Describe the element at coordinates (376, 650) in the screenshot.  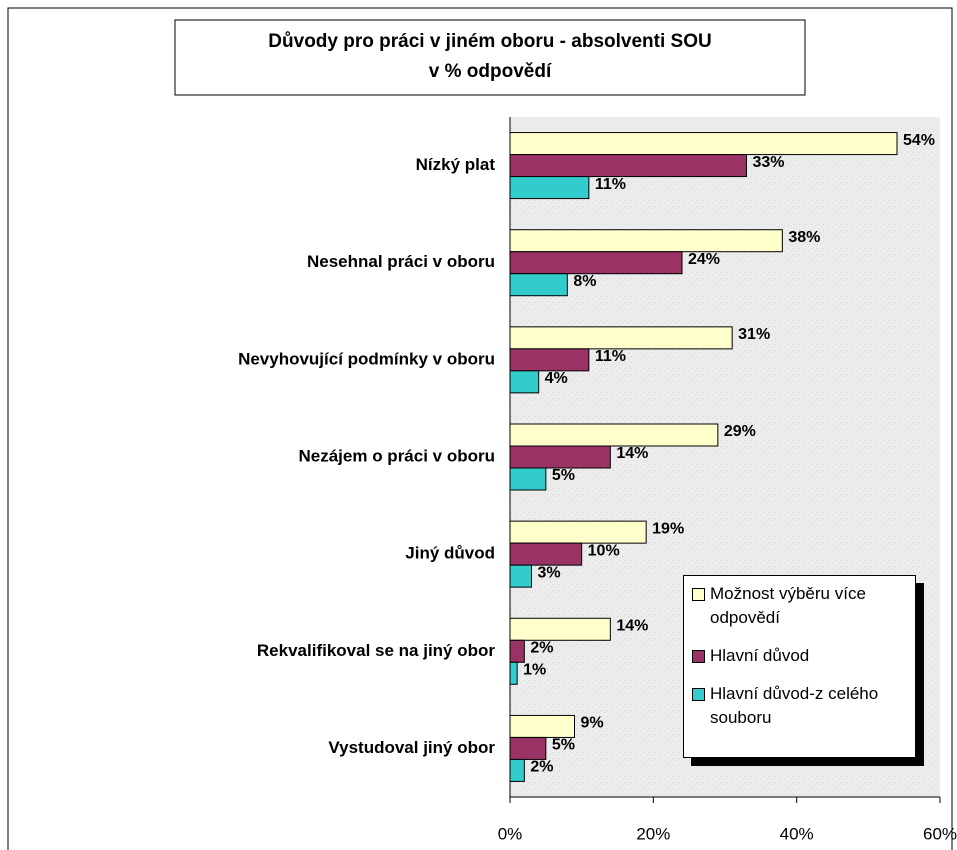
I see `category-label: Rekvalifikoval se na jiný obor` at that location.